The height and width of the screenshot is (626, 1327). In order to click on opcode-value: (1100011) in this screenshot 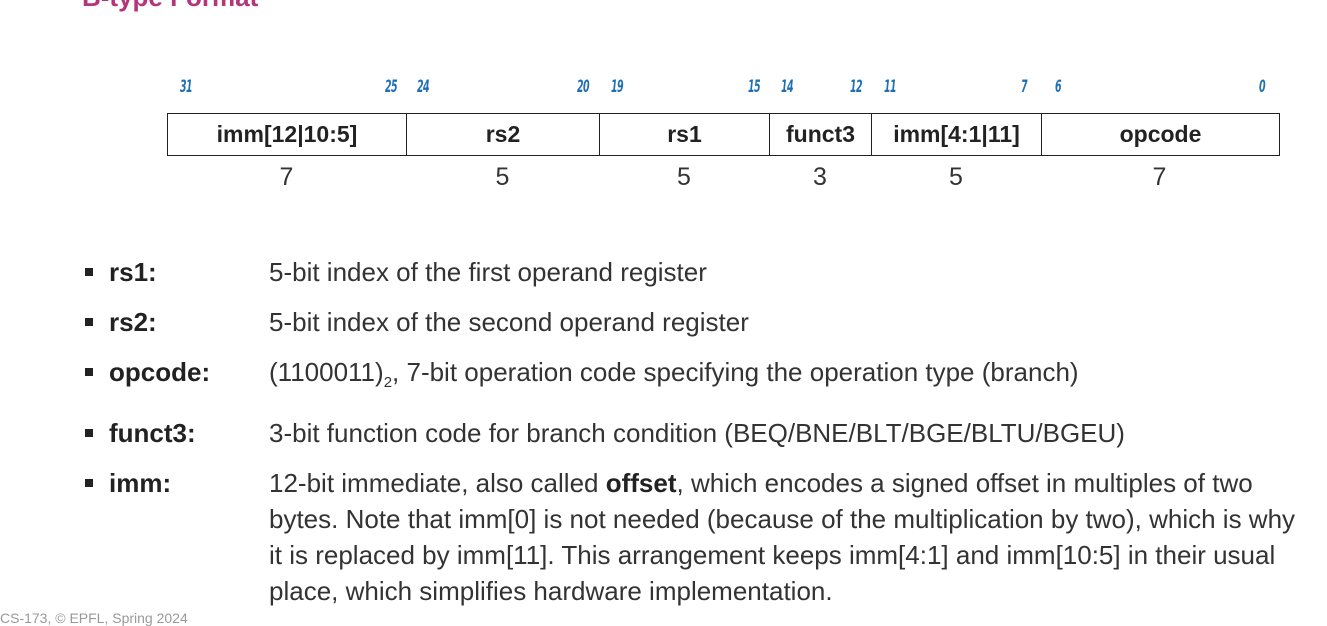, I will do `click(326, 372)`.